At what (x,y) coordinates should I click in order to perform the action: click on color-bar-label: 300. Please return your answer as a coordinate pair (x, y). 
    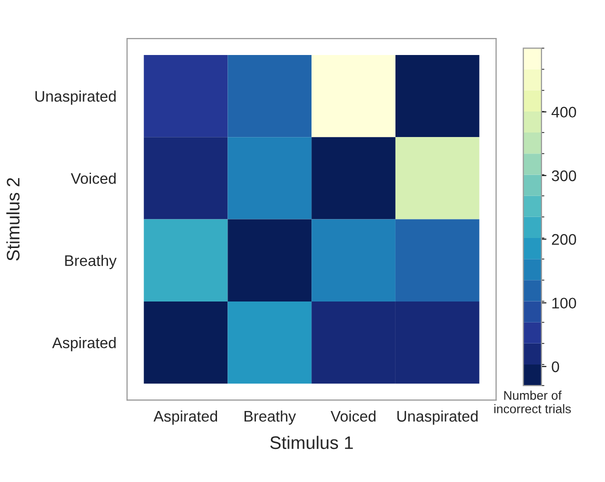
    Looking at the image, I should click on (564, 176).